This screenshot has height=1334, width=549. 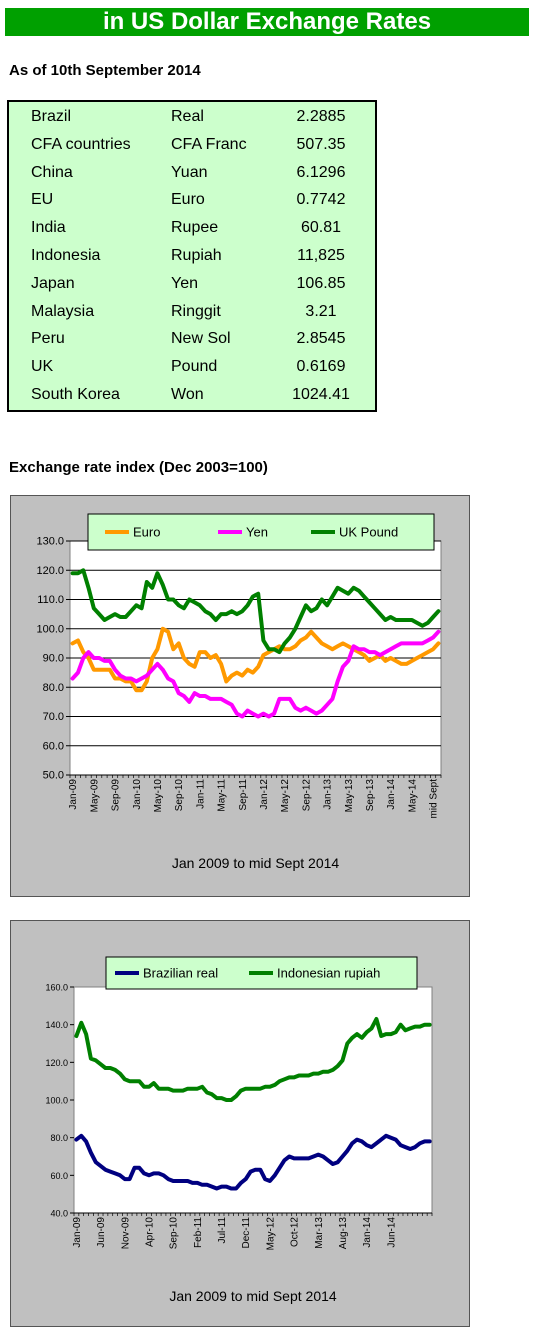 I want to click on currency-cell: Real, so click(x=187, y=116).